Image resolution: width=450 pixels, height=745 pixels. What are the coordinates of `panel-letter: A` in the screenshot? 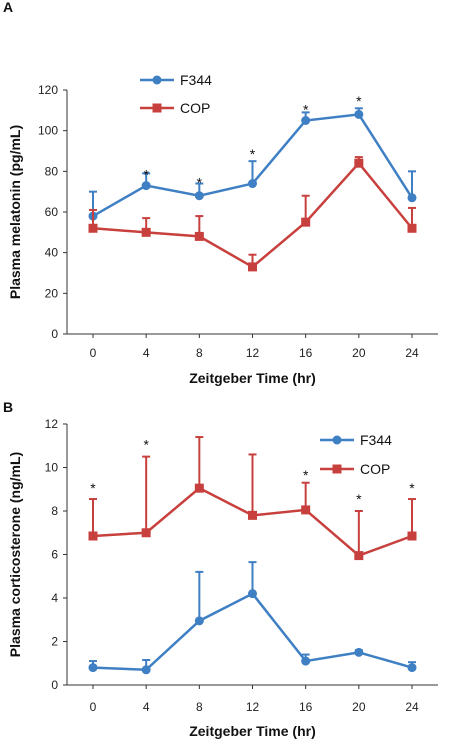 It's located at (8, 7).